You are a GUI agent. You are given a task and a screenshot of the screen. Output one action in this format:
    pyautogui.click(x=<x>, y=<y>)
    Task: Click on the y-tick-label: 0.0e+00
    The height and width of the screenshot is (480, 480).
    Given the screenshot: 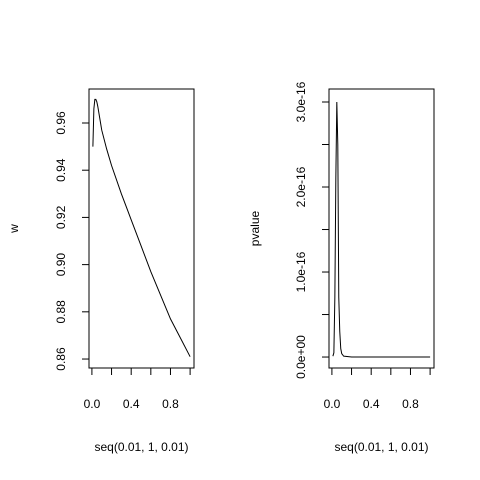 What is the action you would take?
    pyautogui.click(x=301, y=357)
    